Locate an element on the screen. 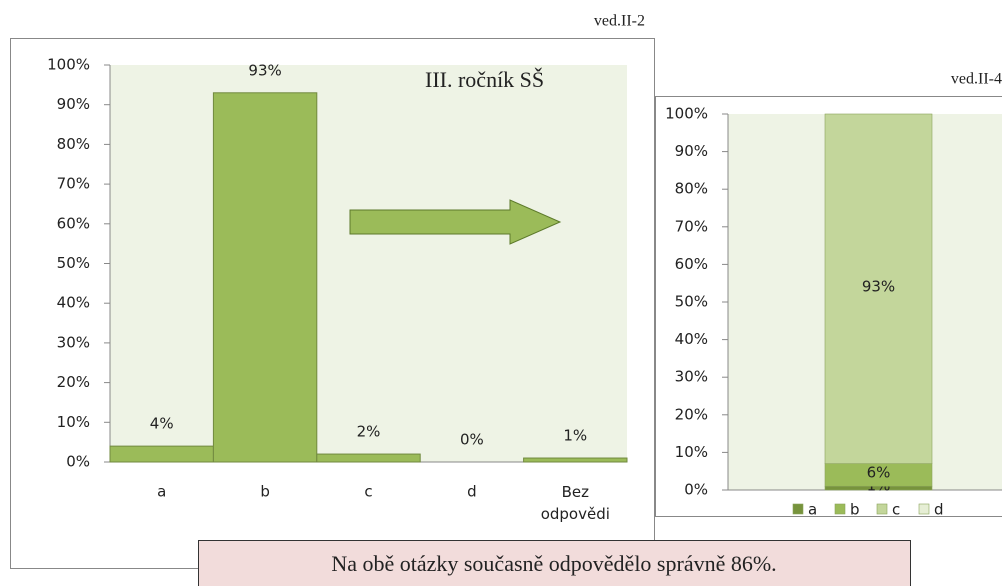 The height and width of the screenshot is (586, 1002). x-tick-label: a is located at coordinates (161, 492).